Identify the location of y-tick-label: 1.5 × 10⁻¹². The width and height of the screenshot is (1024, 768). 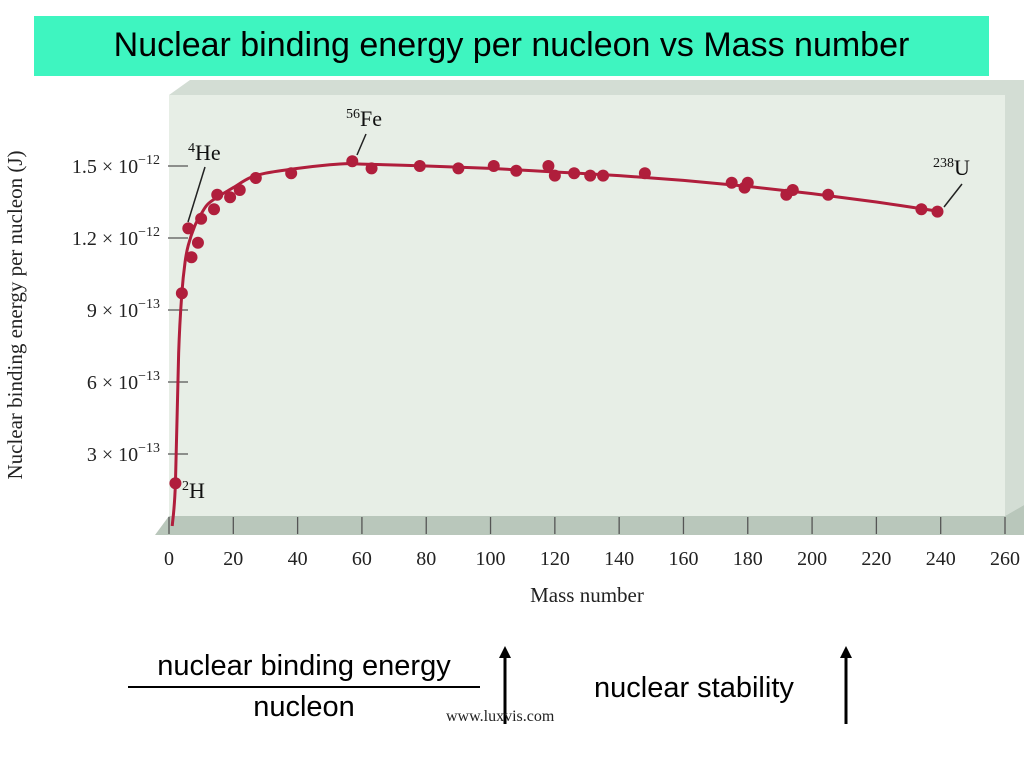
(116, 165).